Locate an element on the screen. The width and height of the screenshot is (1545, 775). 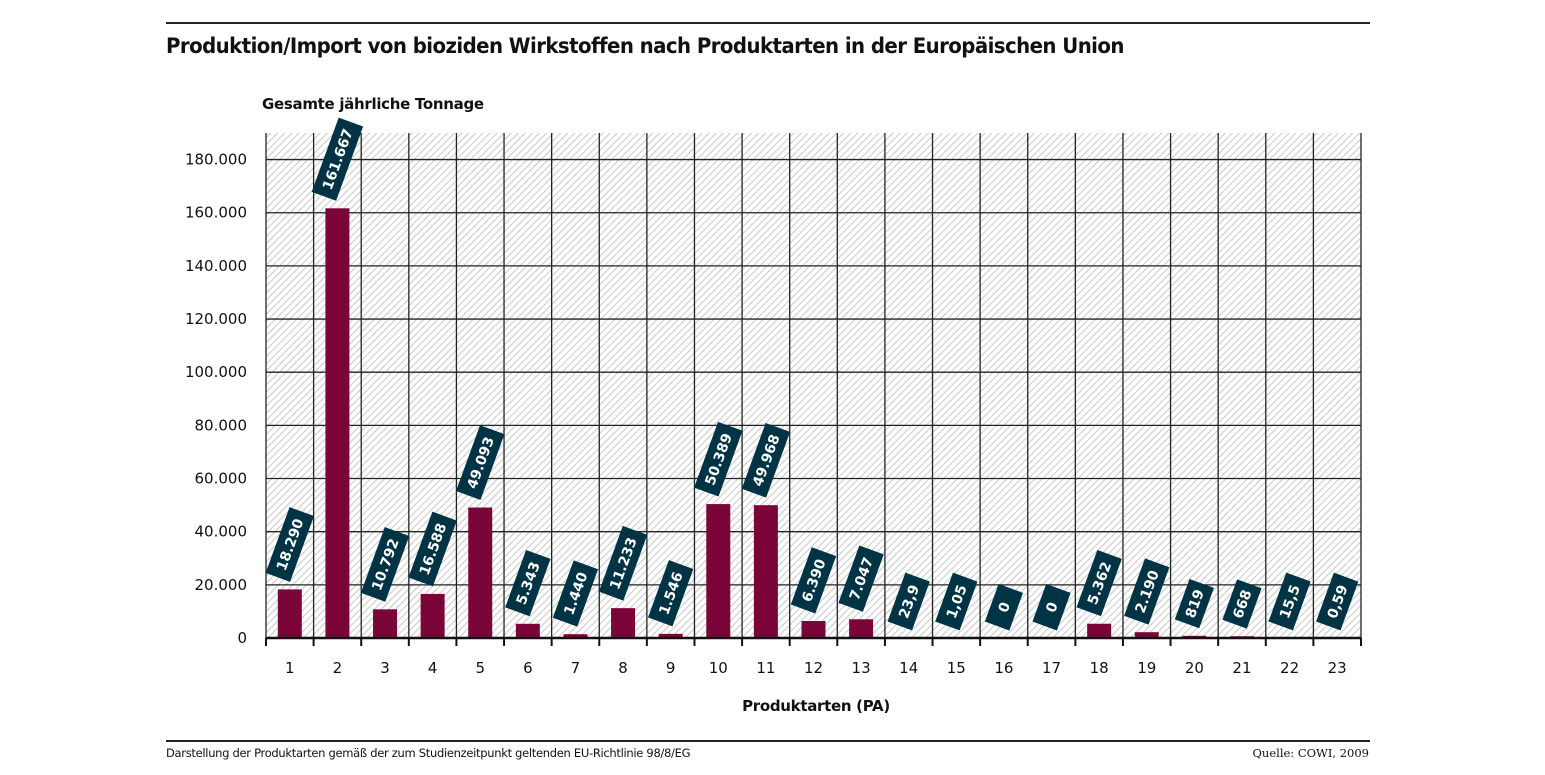
data-label: 49.968 is located at coordinates (766, 460).